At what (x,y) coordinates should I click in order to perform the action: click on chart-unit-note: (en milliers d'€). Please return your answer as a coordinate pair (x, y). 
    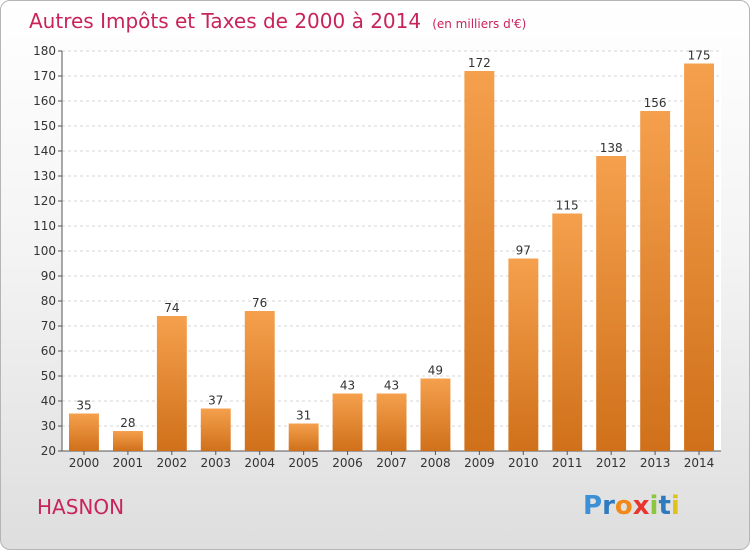
    Looking at the image, I should click on (479, 24).